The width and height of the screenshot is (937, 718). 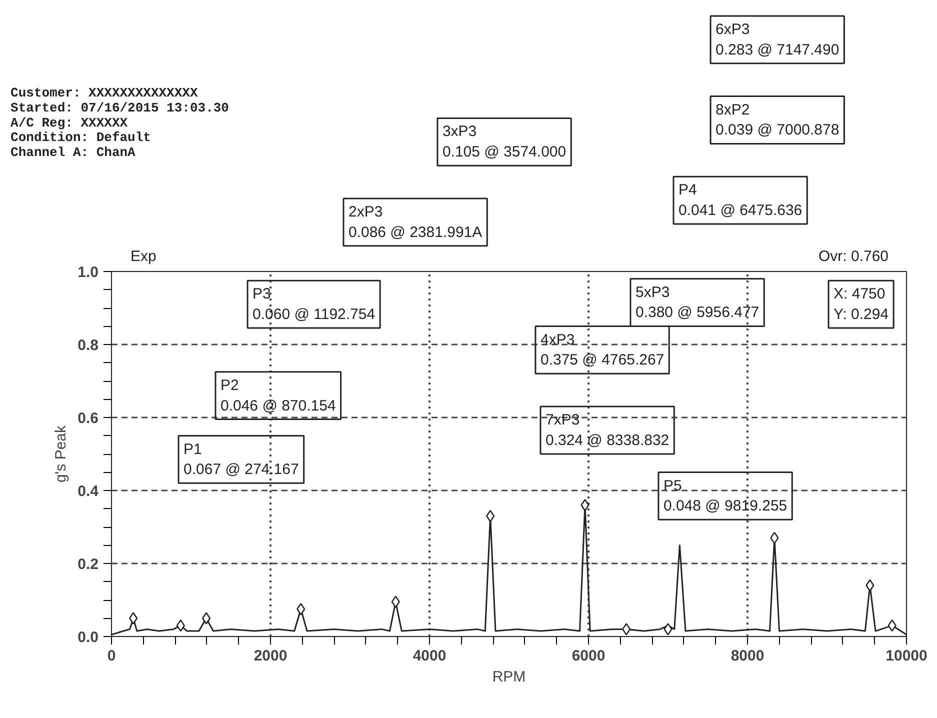 What do you see at coordinates (607, 430) in the screenshot?
I see `annotation: 7xP3 0.324 @ 8338.832` at bounding box center [607, 430].